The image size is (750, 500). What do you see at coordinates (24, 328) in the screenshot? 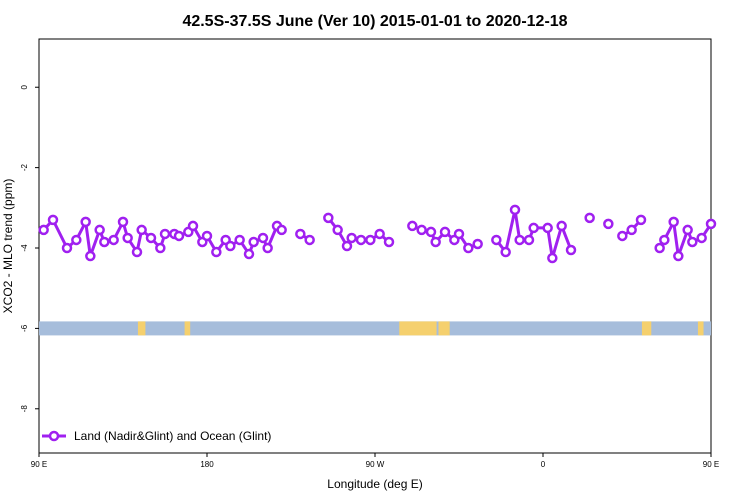
I see `y-tick-label: -6` at bounding box center [24, 328].